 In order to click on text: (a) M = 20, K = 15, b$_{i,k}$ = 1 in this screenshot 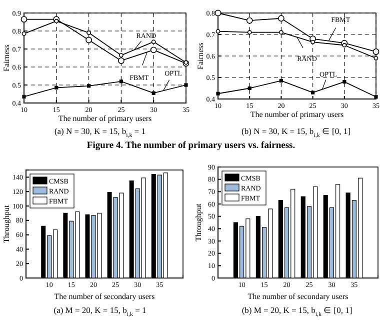, I will do `click(100, 311)`.